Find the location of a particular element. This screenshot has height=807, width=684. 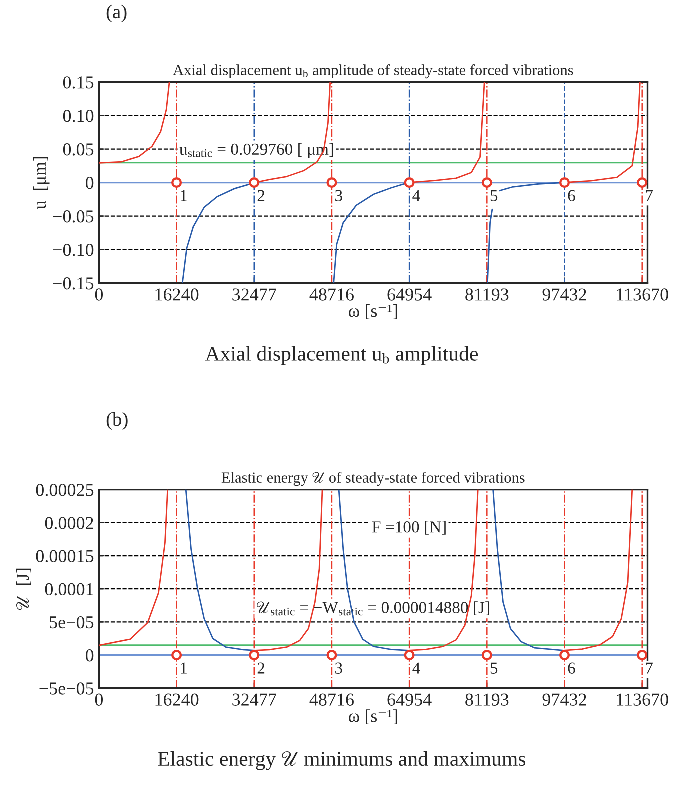

y-tick-label: 0.15 is located at coordinates (78, 82).